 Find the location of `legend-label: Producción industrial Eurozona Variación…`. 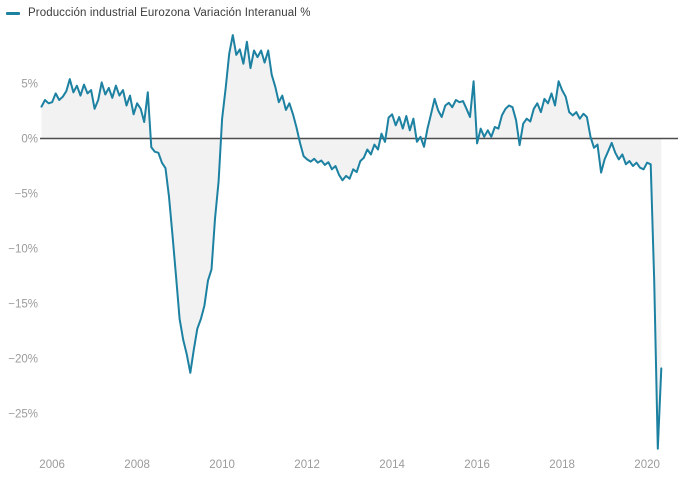

legend-label: Producción industrial Eurozona Variación… is located at coordinates (169, 13).